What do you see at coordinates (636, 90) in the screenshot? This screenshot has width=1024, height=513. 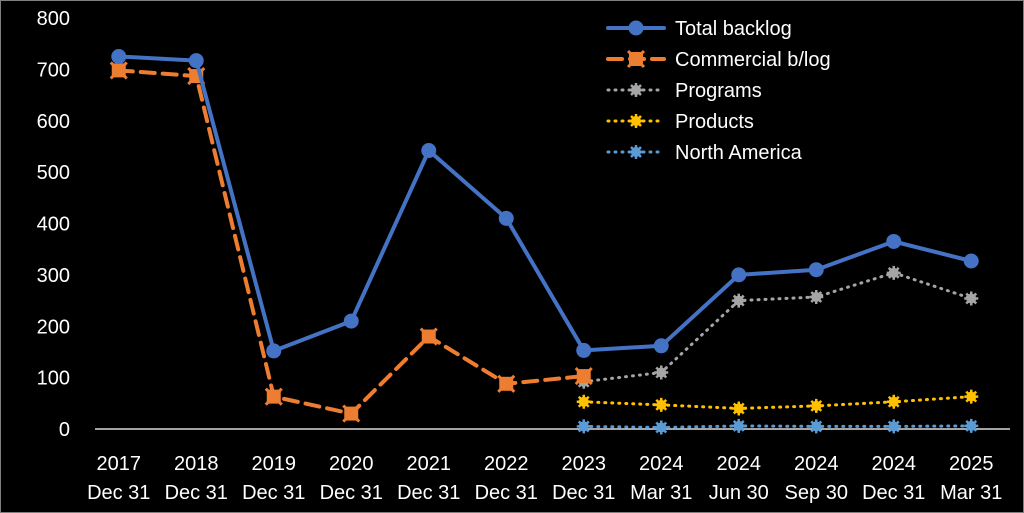 I see `legend-marker-programs-rays` at bounding box center [636, 90].